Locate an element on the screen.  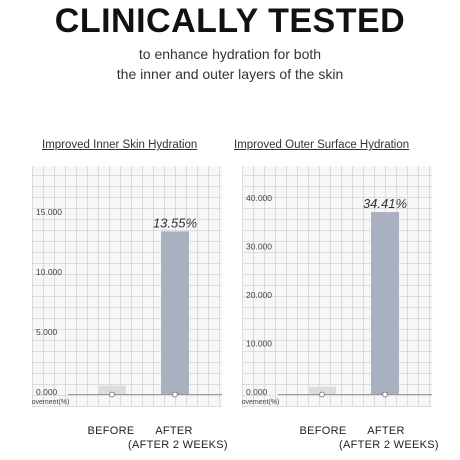
data-label: 34.41% is located at coordinates (385, 203).